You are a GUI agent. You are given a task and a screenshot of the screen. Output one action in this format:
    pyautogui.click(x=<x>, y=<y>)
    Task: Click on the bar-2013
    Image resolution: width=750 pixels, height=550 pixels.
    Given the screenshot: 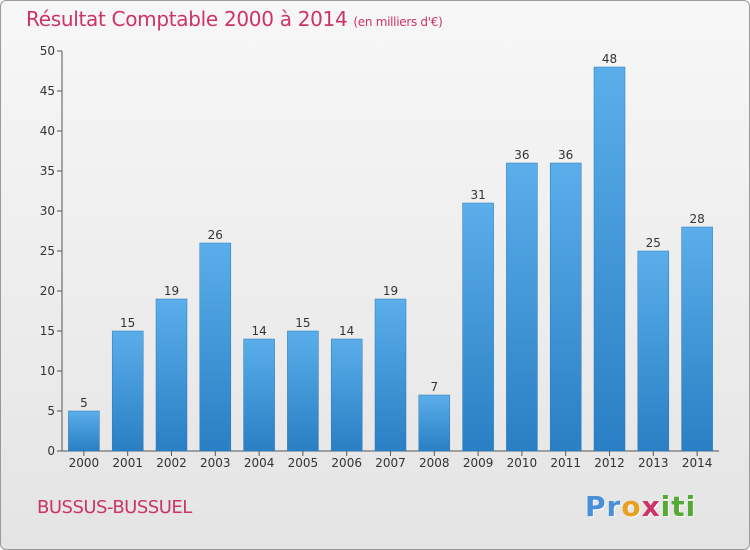 What is the action you would take?
    pyautogui.click(x=653, y=351)
    